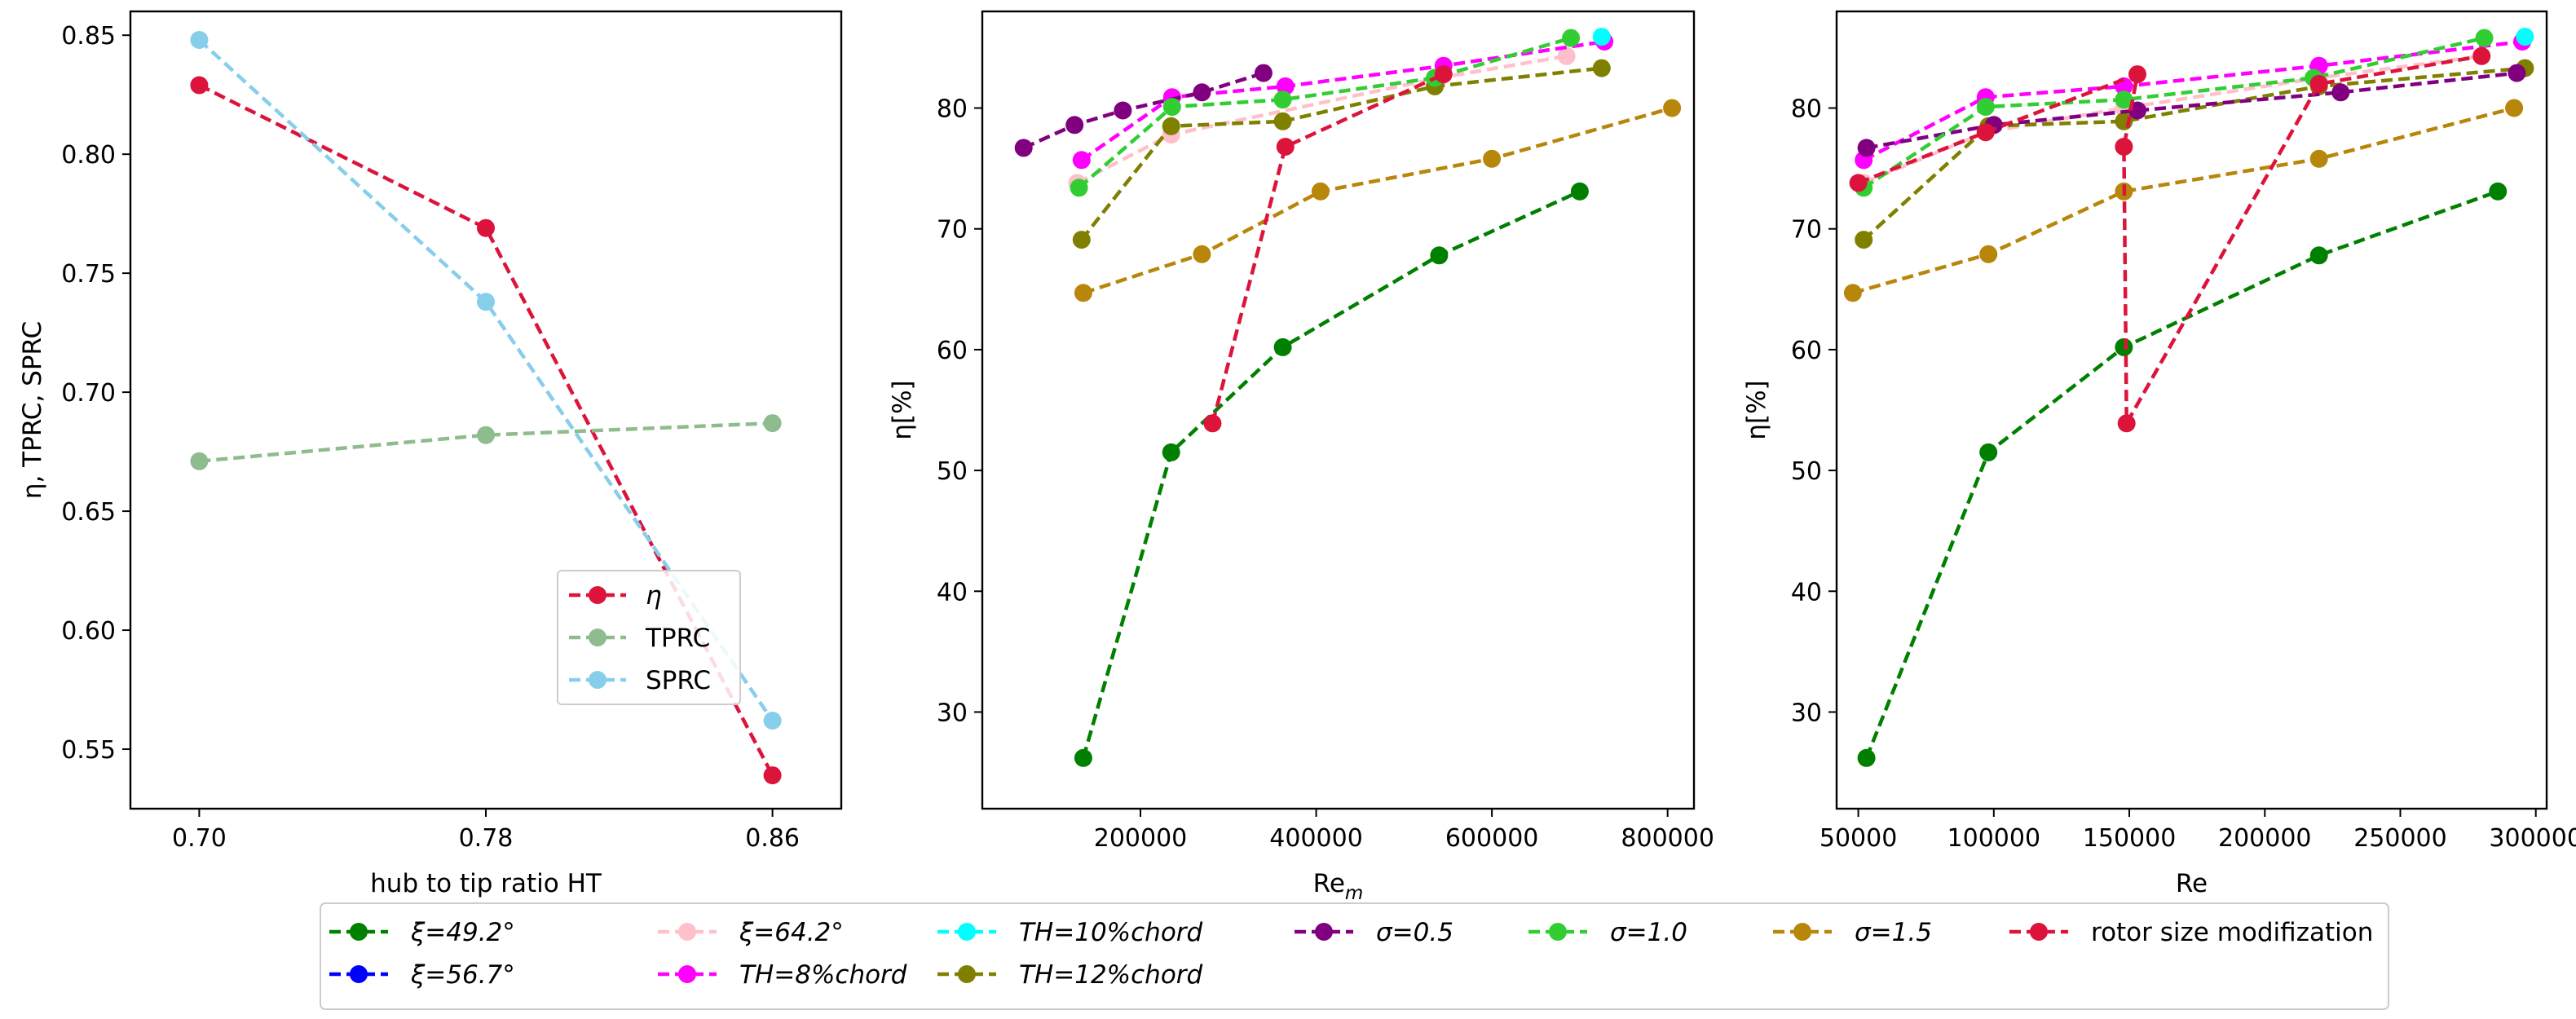 Image resolution: width=2576 pixels, height=1019 pixels. Describe the element at coordinates (2130, 839) in the screenshot. I see `x-tick-label: 150000` at that location.